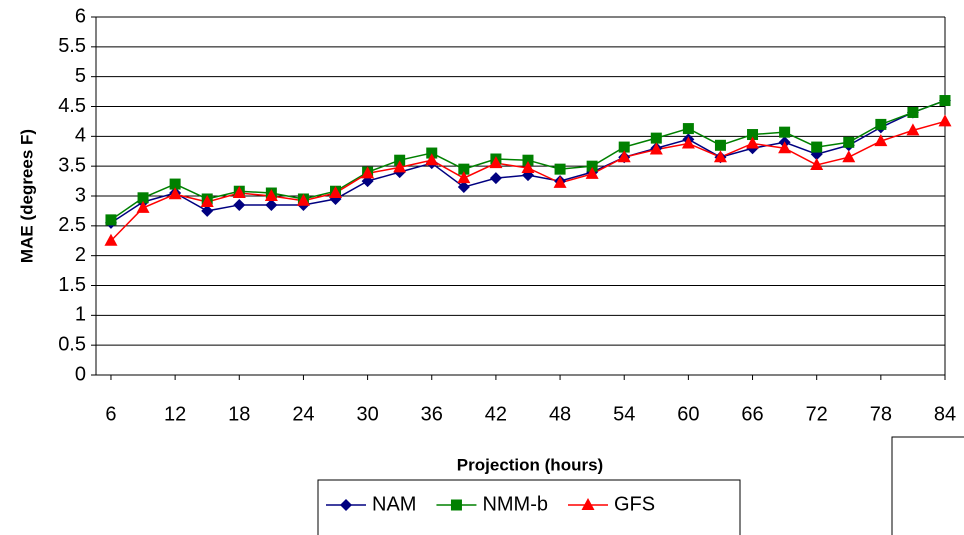 This screenshot has width=964, height=535. I want to click on x-tick-label: 12, so click(175, 414).